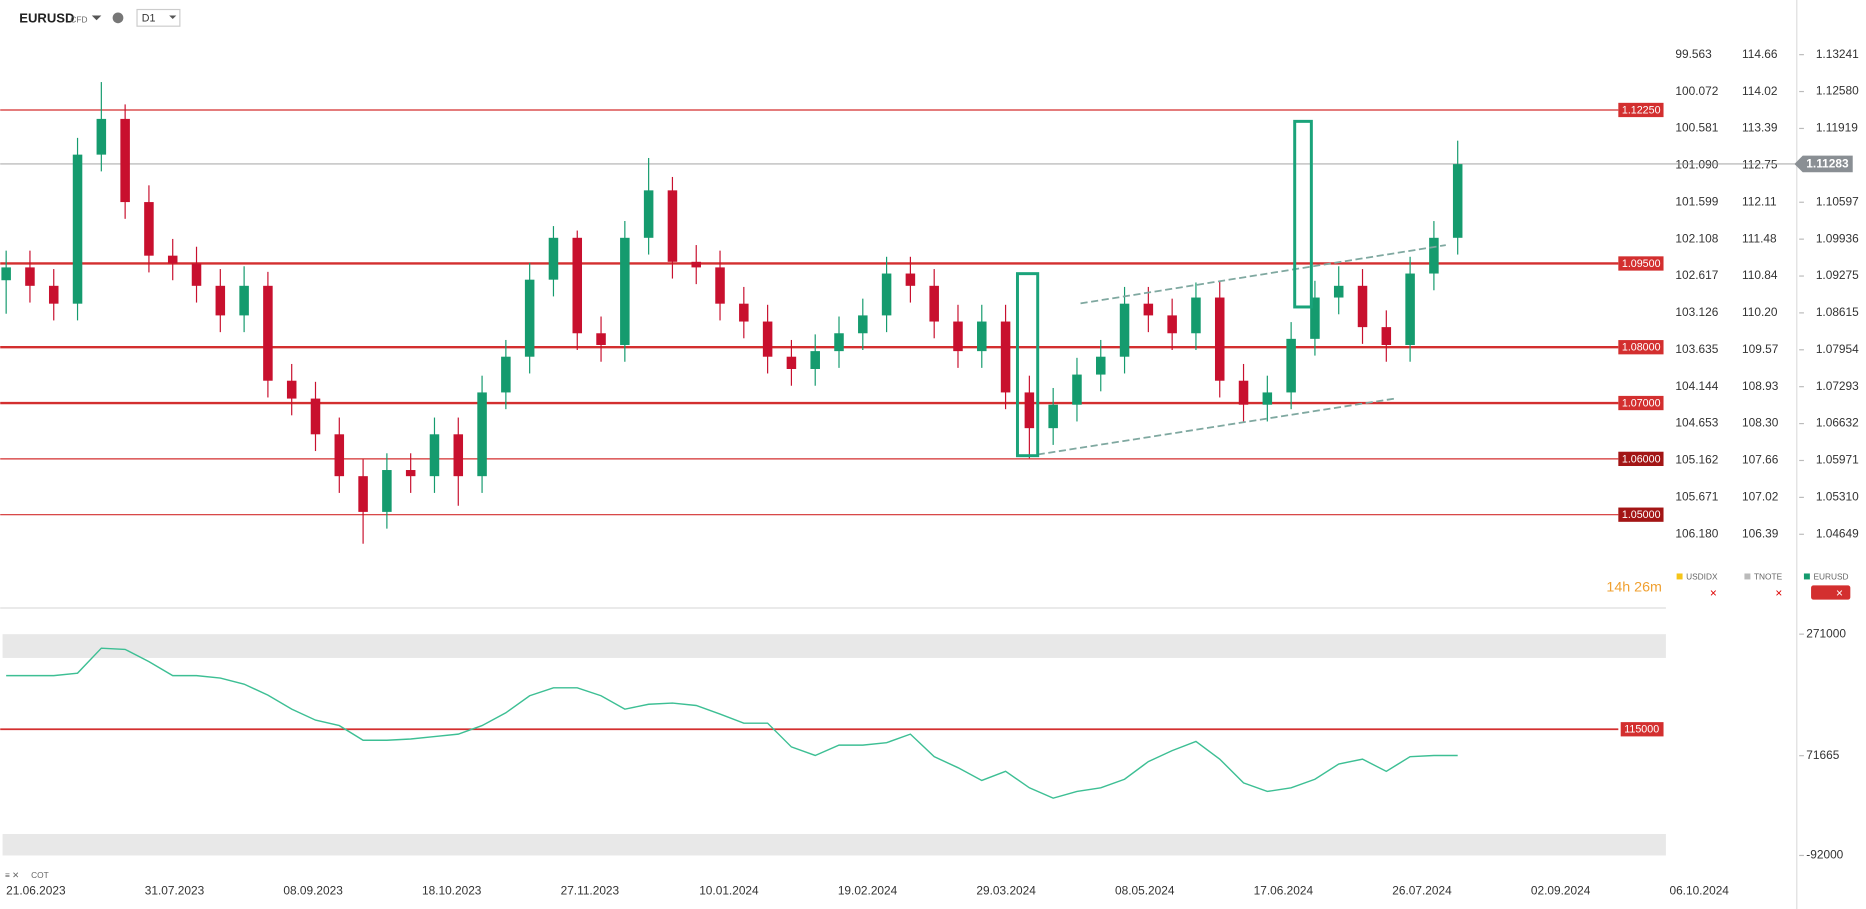 This screenshot has height=909, width=1866. I want to click on usdidx-tick-label: 102.617, so click(1696, 275).